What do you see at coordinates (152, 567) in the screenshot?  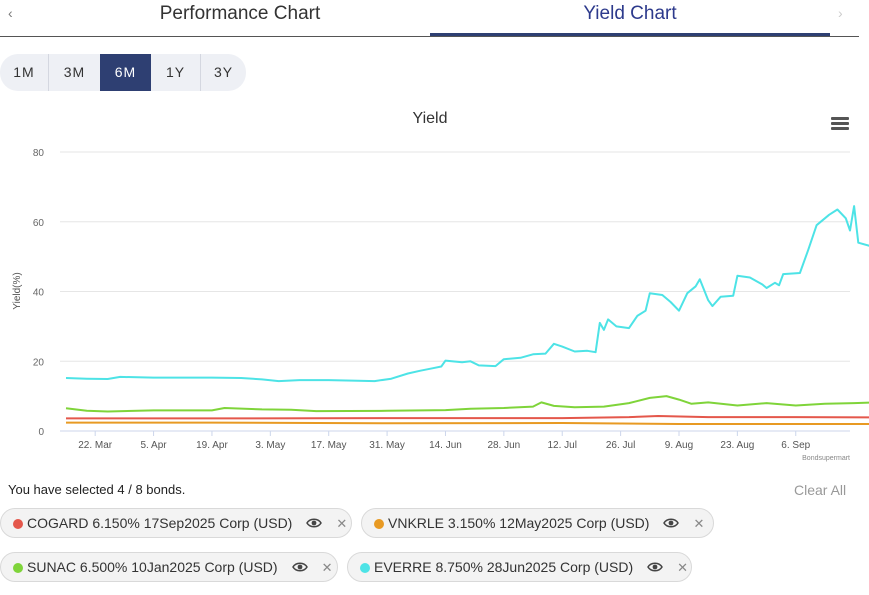 I see `bond-chip-label: SUNAC 6.500% 10Jan2025 Corp (USD)` at bounding box center [152, 567].